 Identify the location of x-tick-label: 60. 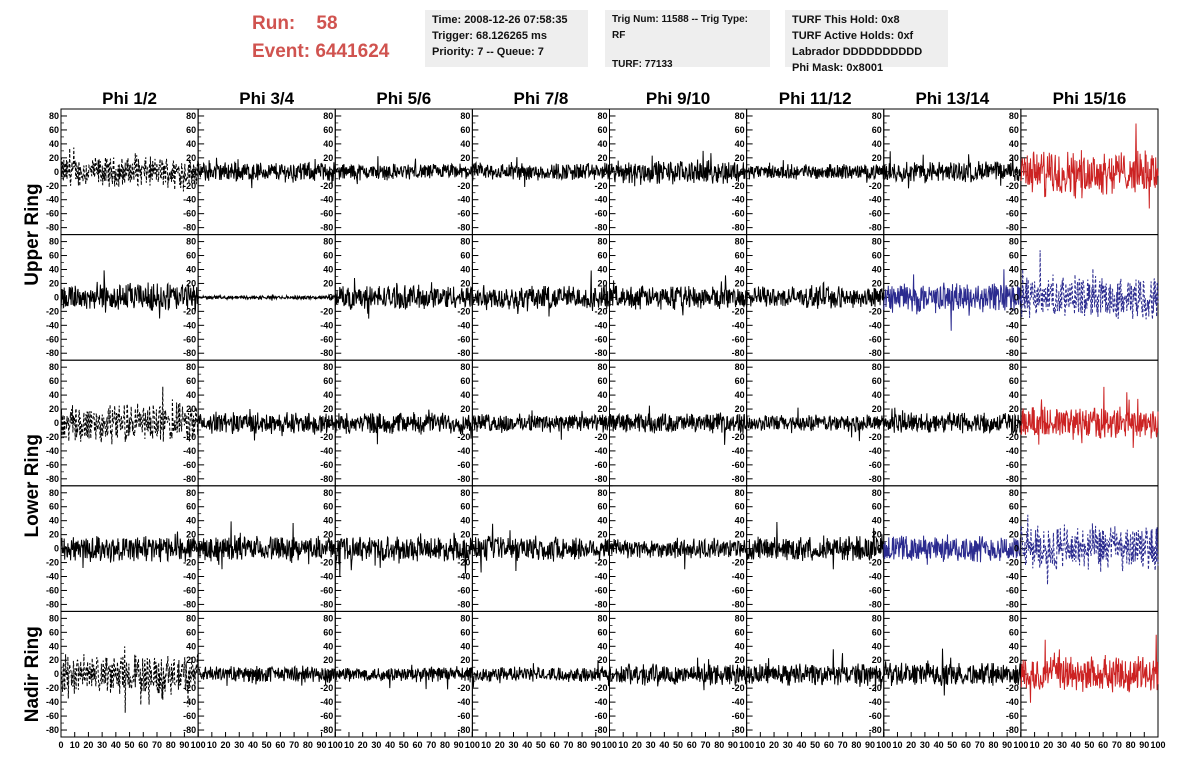
(143, 745).